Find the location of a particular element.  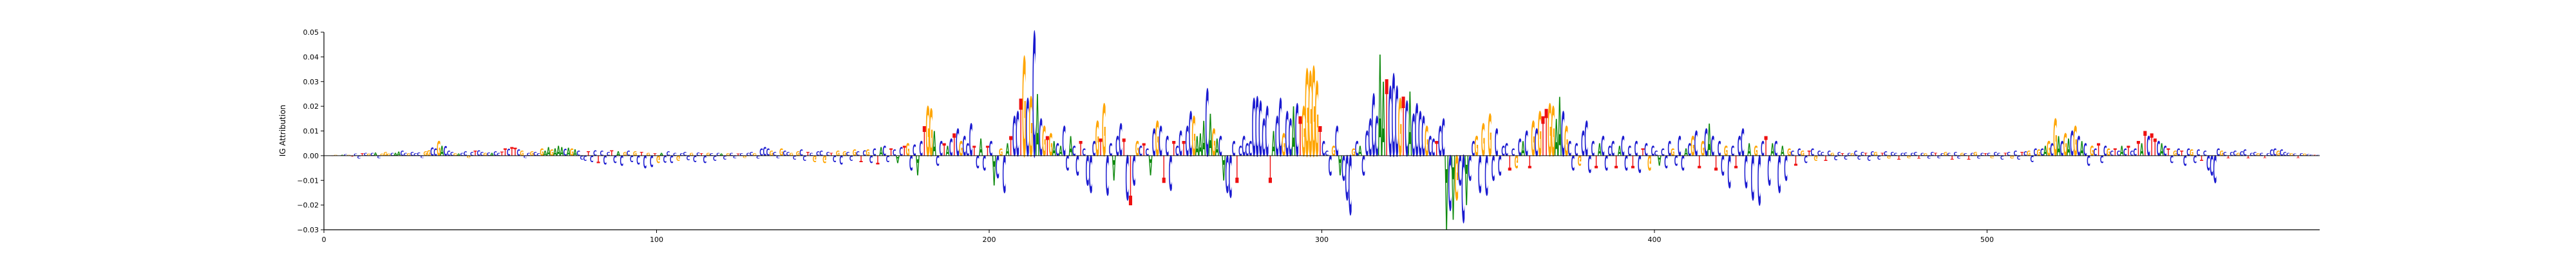

y-tick-label: −0.01 is located at coordinates (308, 180).